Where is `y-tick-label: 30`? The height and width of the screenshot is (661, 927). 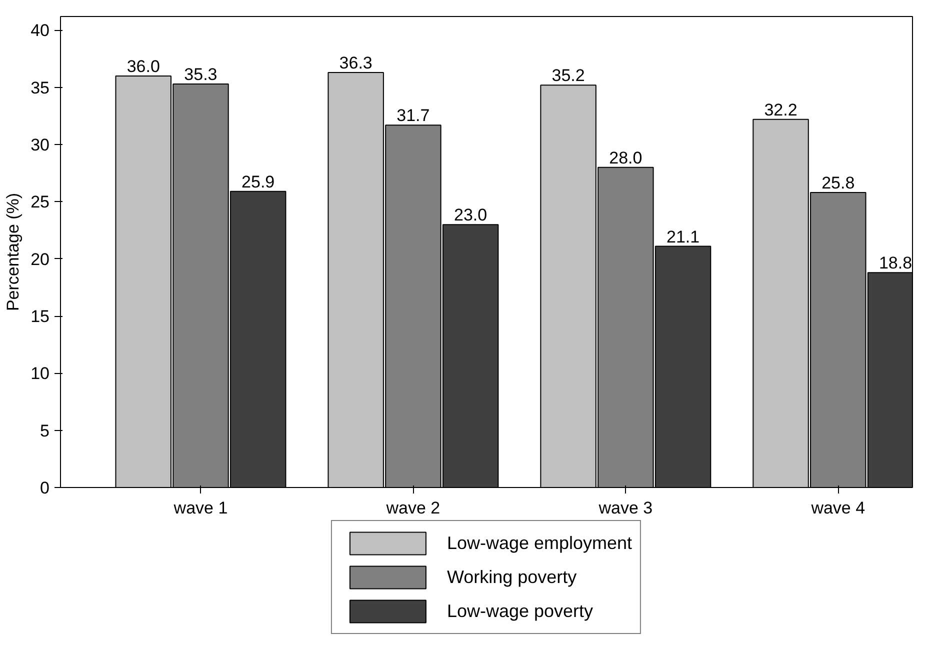
y-tick-label: 30 is located at coordinates (40, 145).